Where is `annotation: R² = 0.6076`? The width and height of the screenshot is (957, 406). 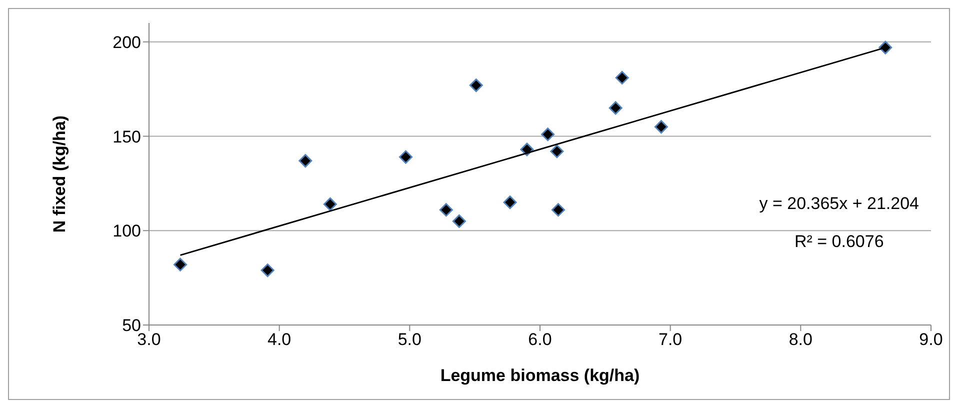
annotation: R² = 0.6076 is located at coordinates (839, 242).